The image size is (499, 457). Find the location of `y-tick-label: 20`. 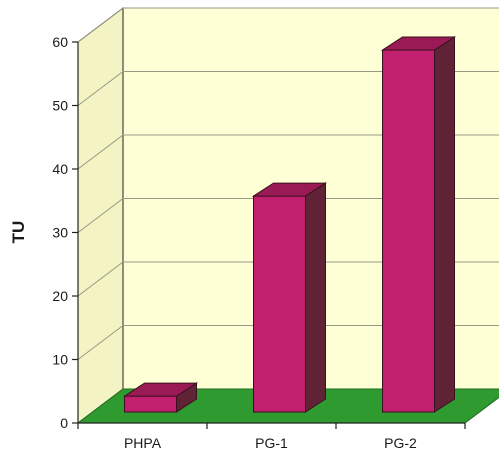

y-tick-label: 20 is located at coordinates (60, 296).